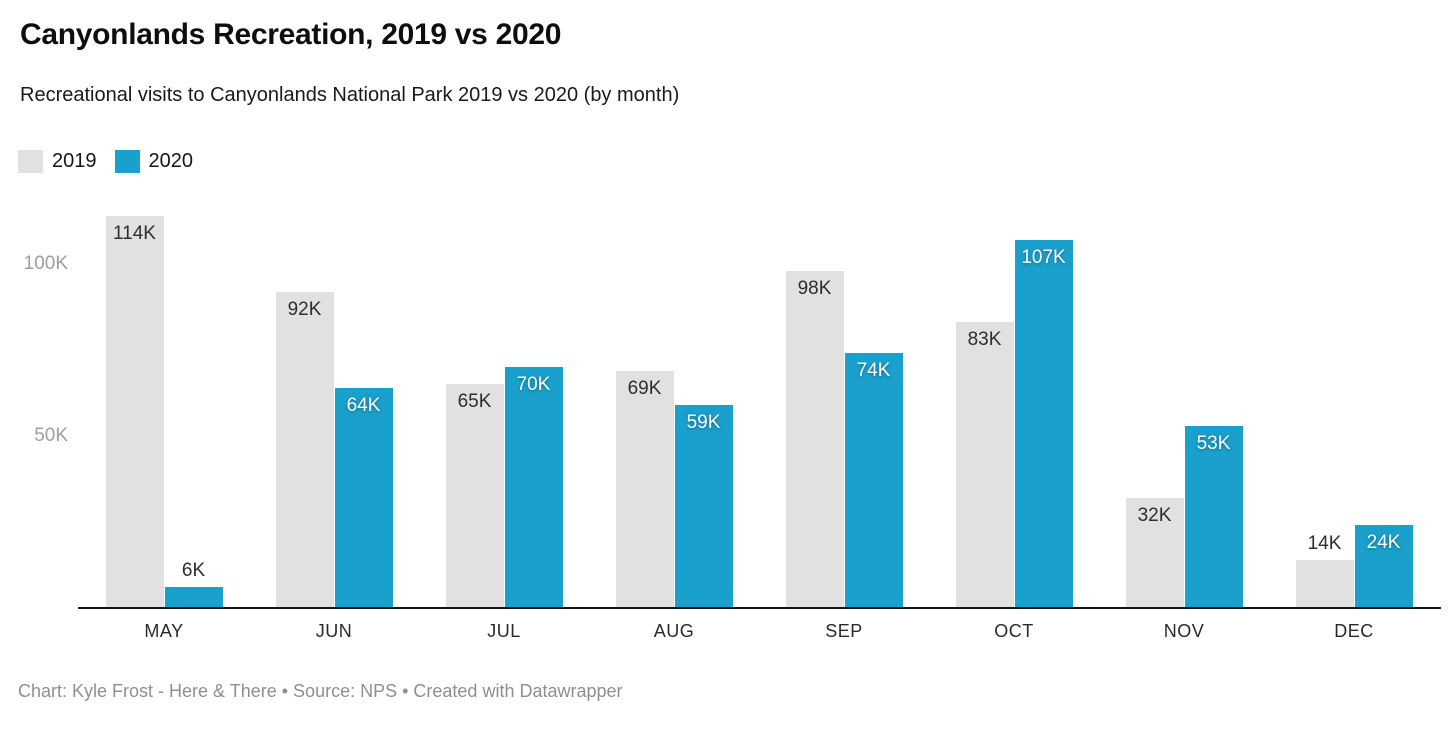  Describe the element at coordinates (644, 388) in the screenshot. I see `bar-value-label-2019-aug: 69K` at that location.